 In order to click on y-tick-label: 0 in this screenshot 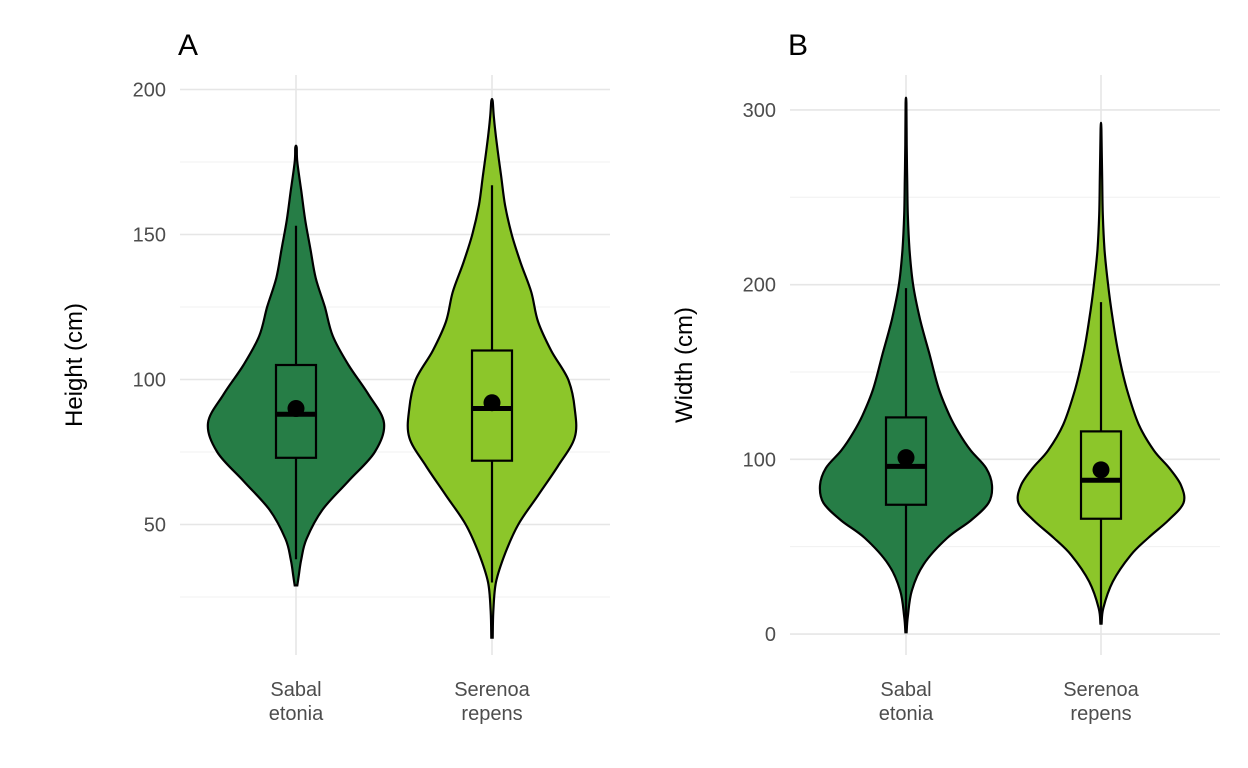, I will do `click(770, 635)`.